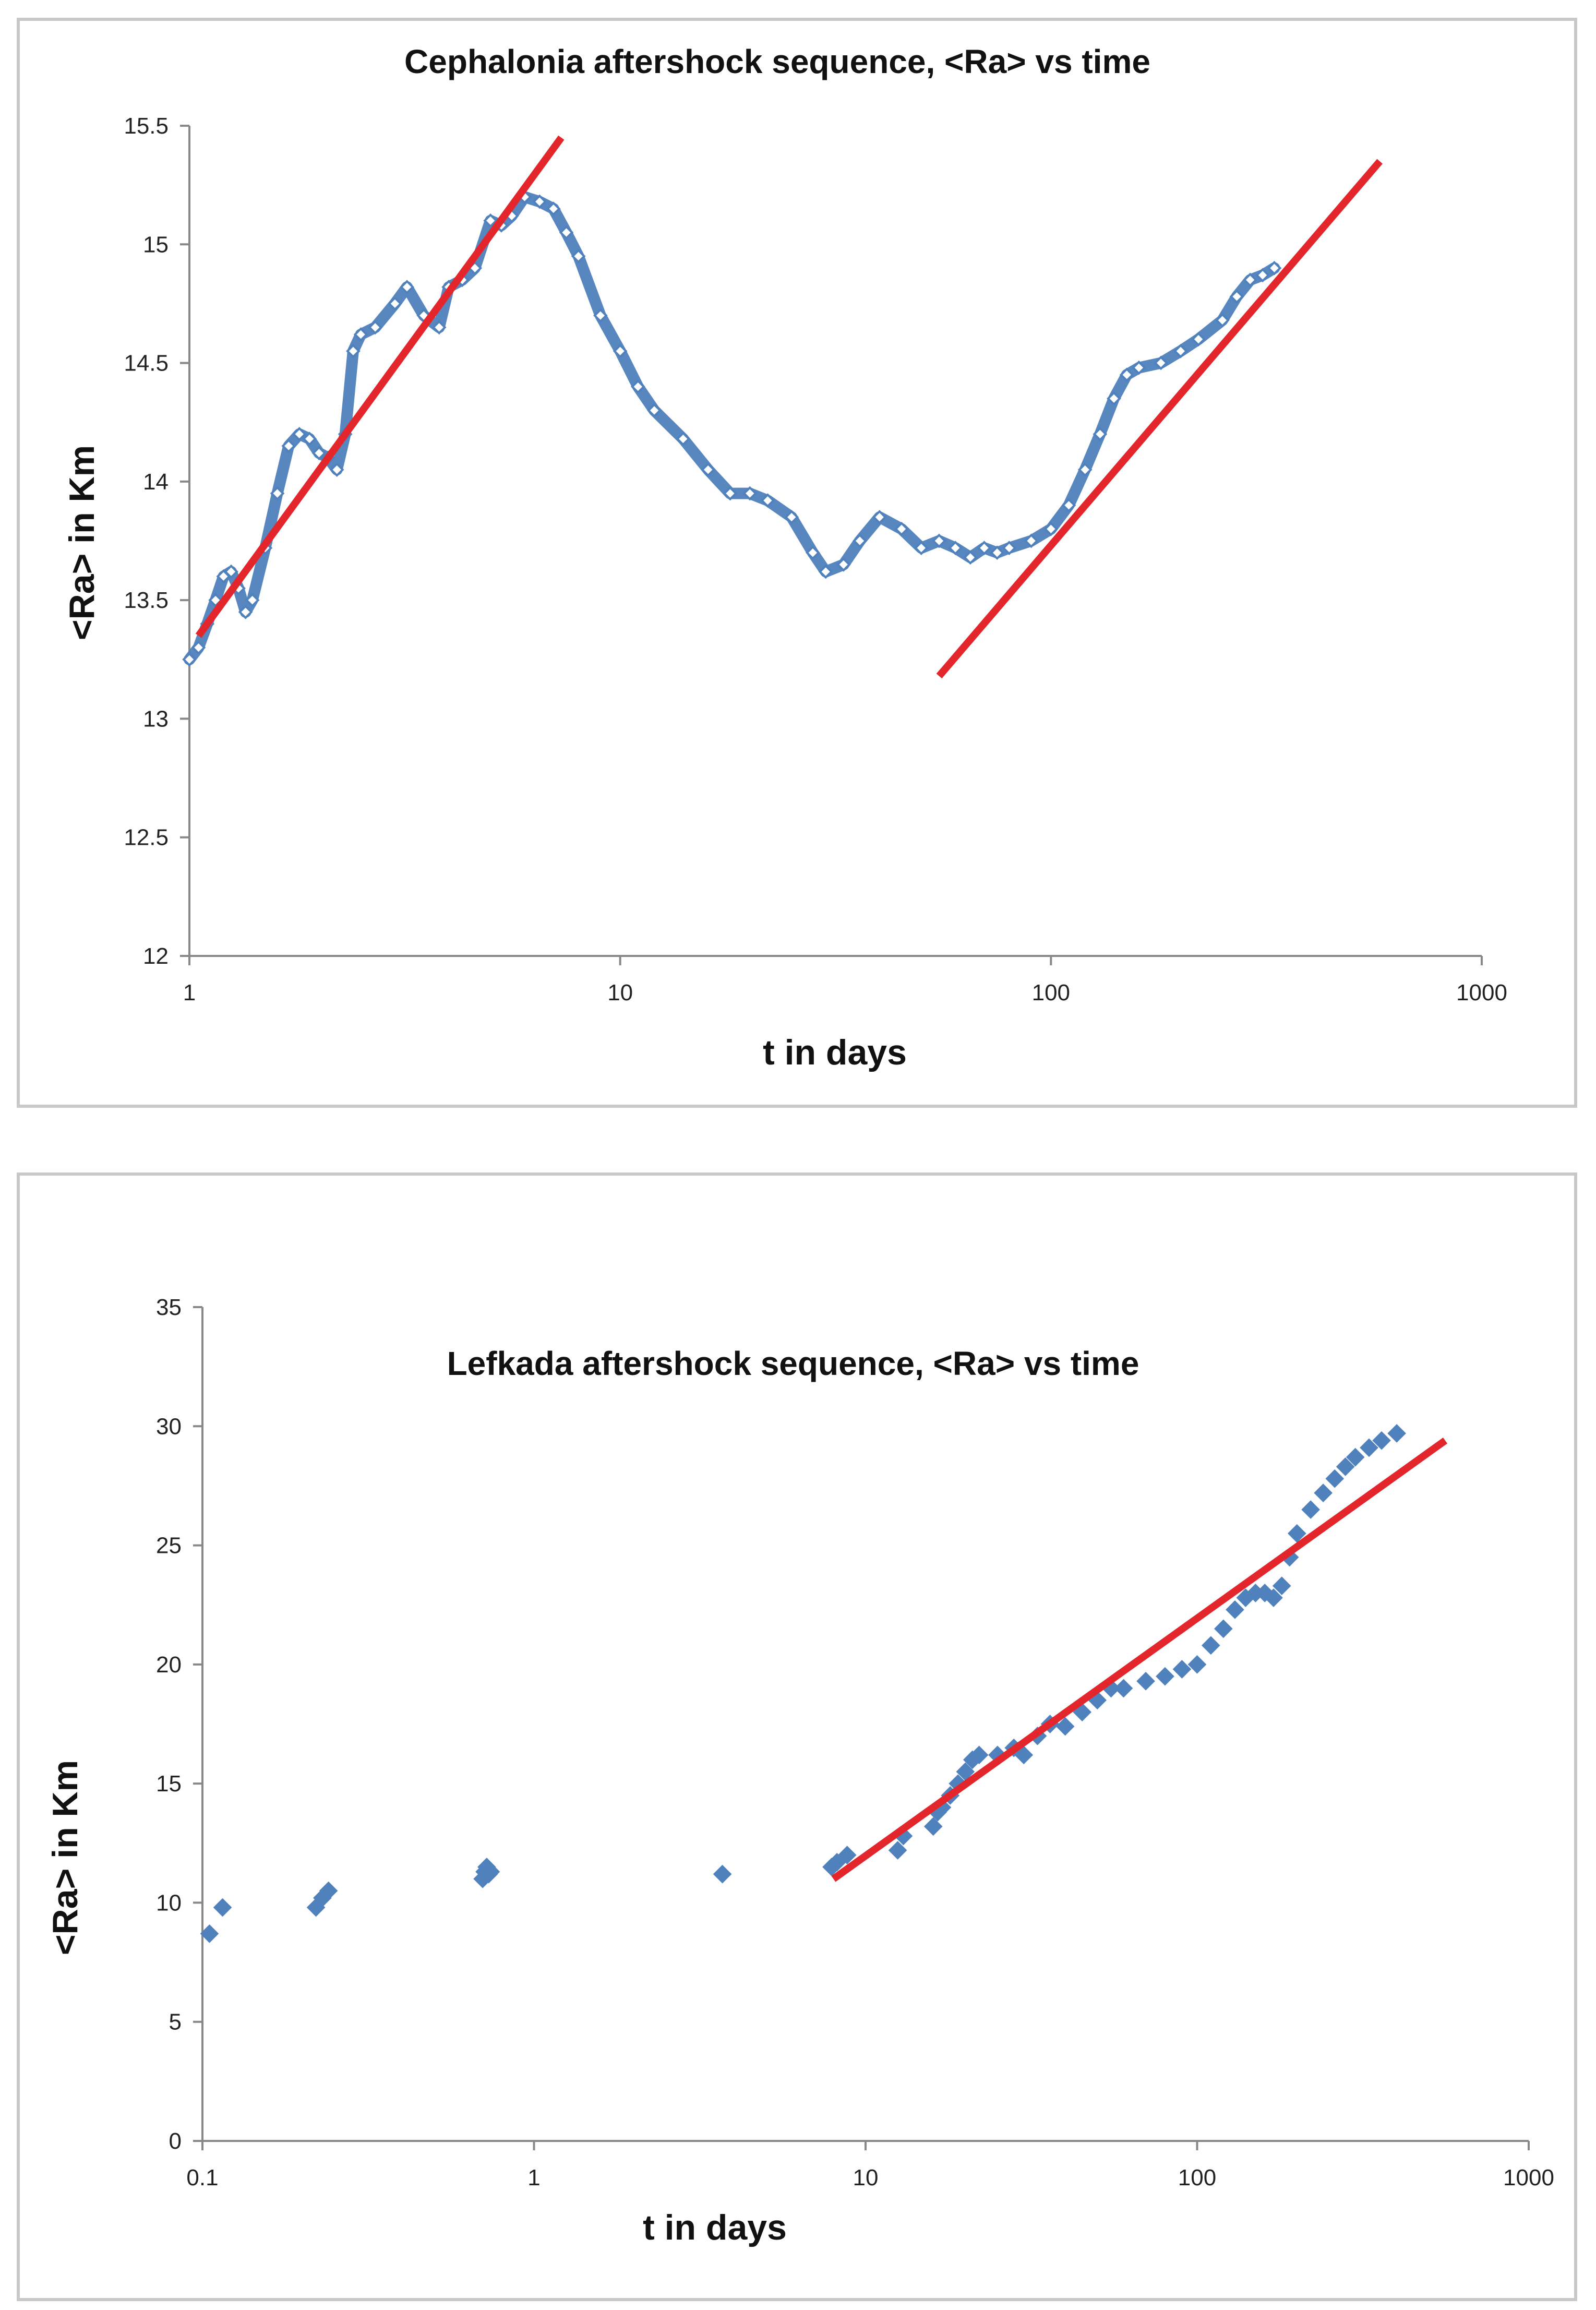 The height and width of the screenshot is (2310, 1596). Describe the element at coordinates (1159, 419) in the screenshot. I see `chart1-fit-line` at that location.